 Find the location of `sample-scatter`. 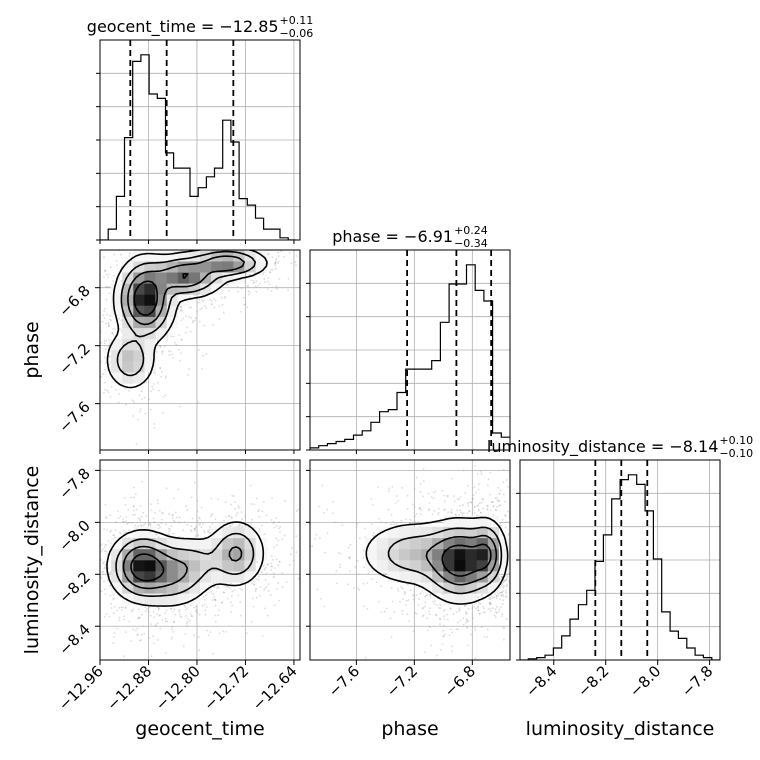

sample-scatter is located at coordinates (199, 347).